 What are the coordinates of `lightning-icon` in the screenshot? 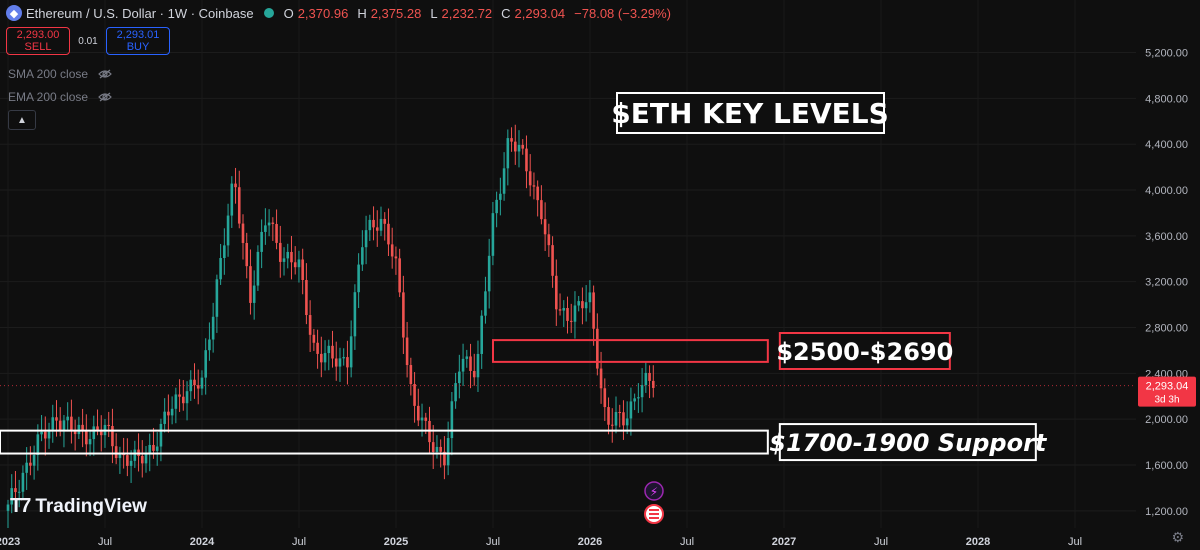 It's located at (654, 491).